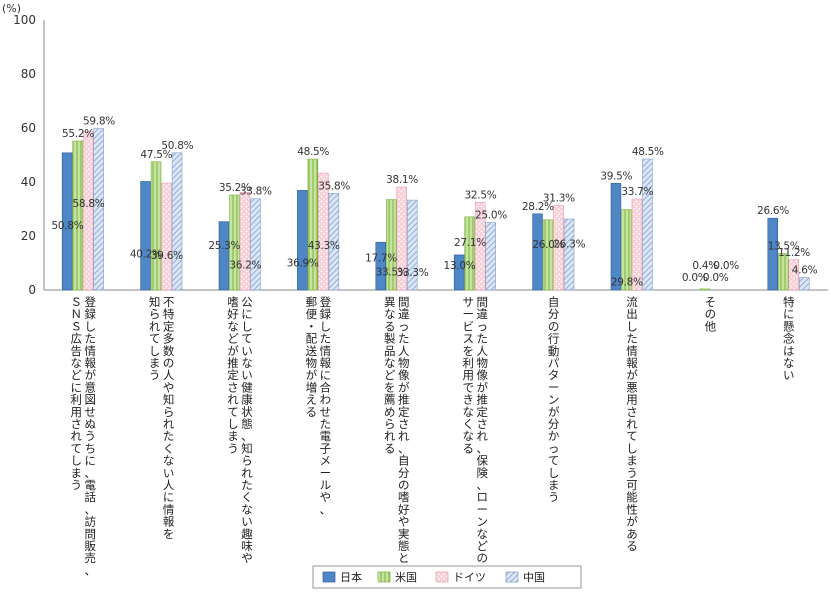 The image size is (831, 596). I want to click on legend-label: ドイツ, so click(469, 577).